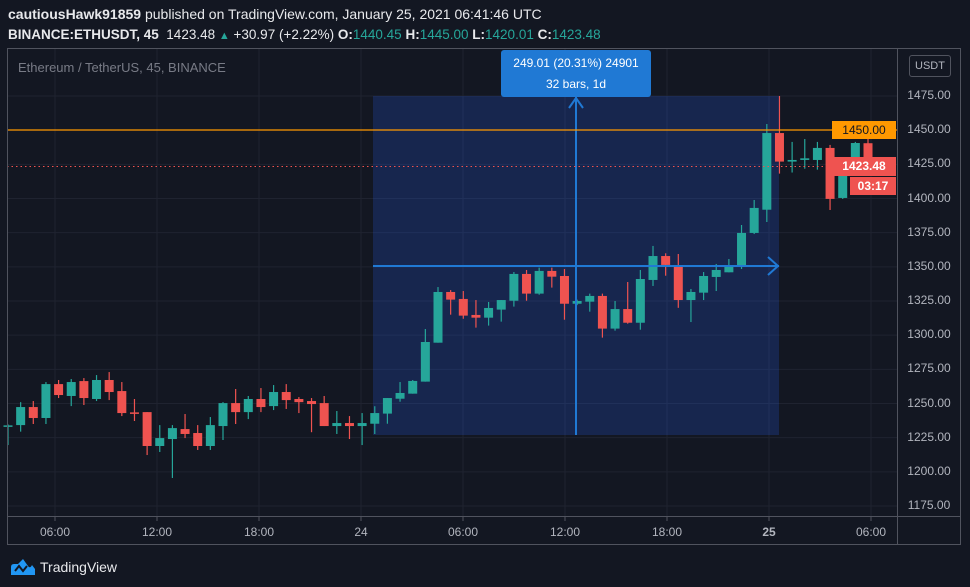 This screenshot has width=970, height=587. I want to click on price-tick-label: 1275.00, so click(929, 368).